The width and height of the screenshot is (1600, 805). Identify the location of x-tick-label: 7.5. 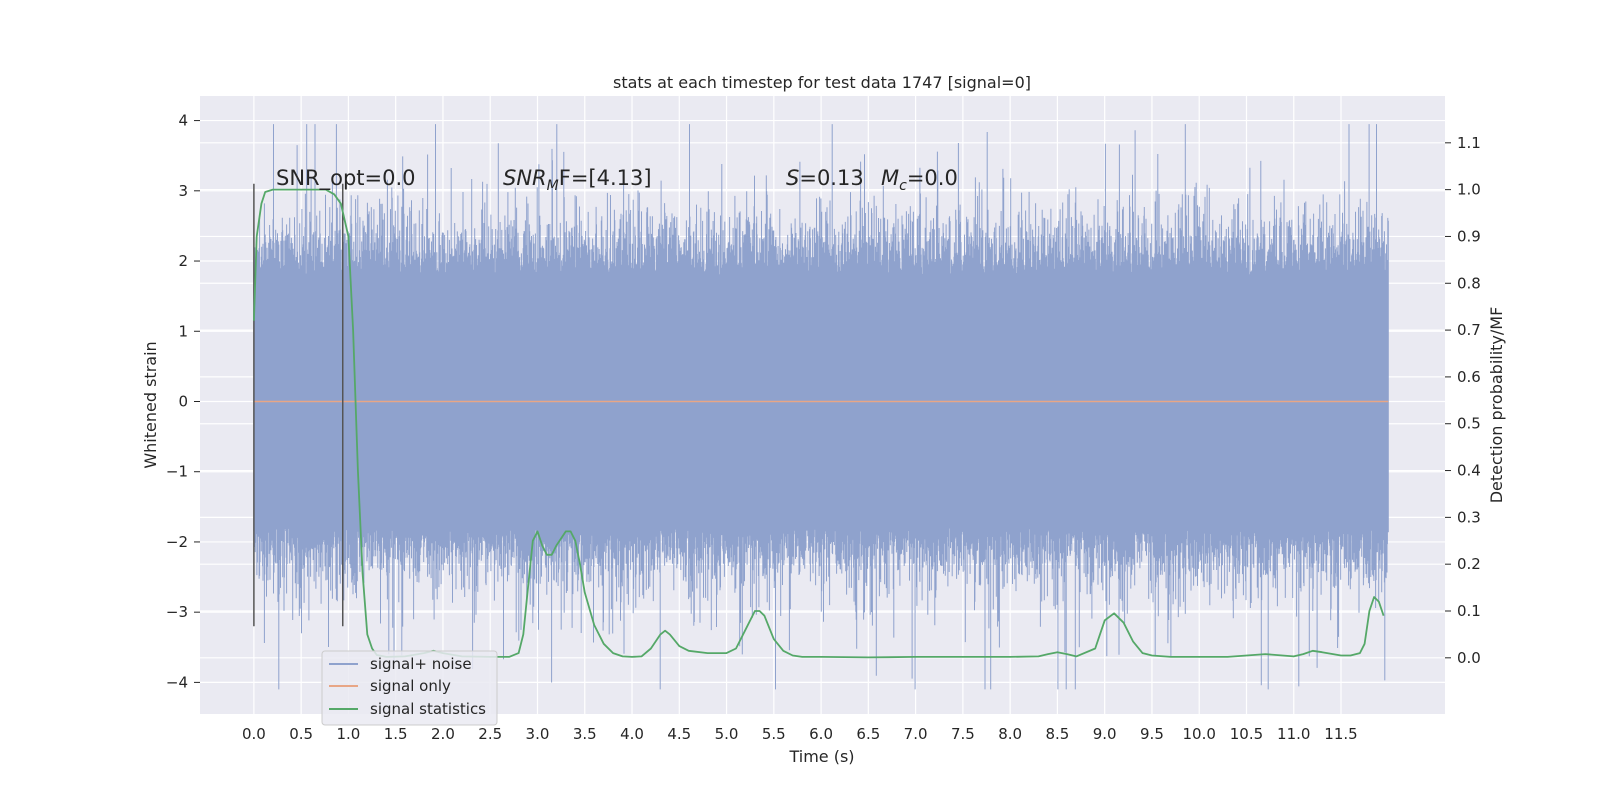
(963, 734).